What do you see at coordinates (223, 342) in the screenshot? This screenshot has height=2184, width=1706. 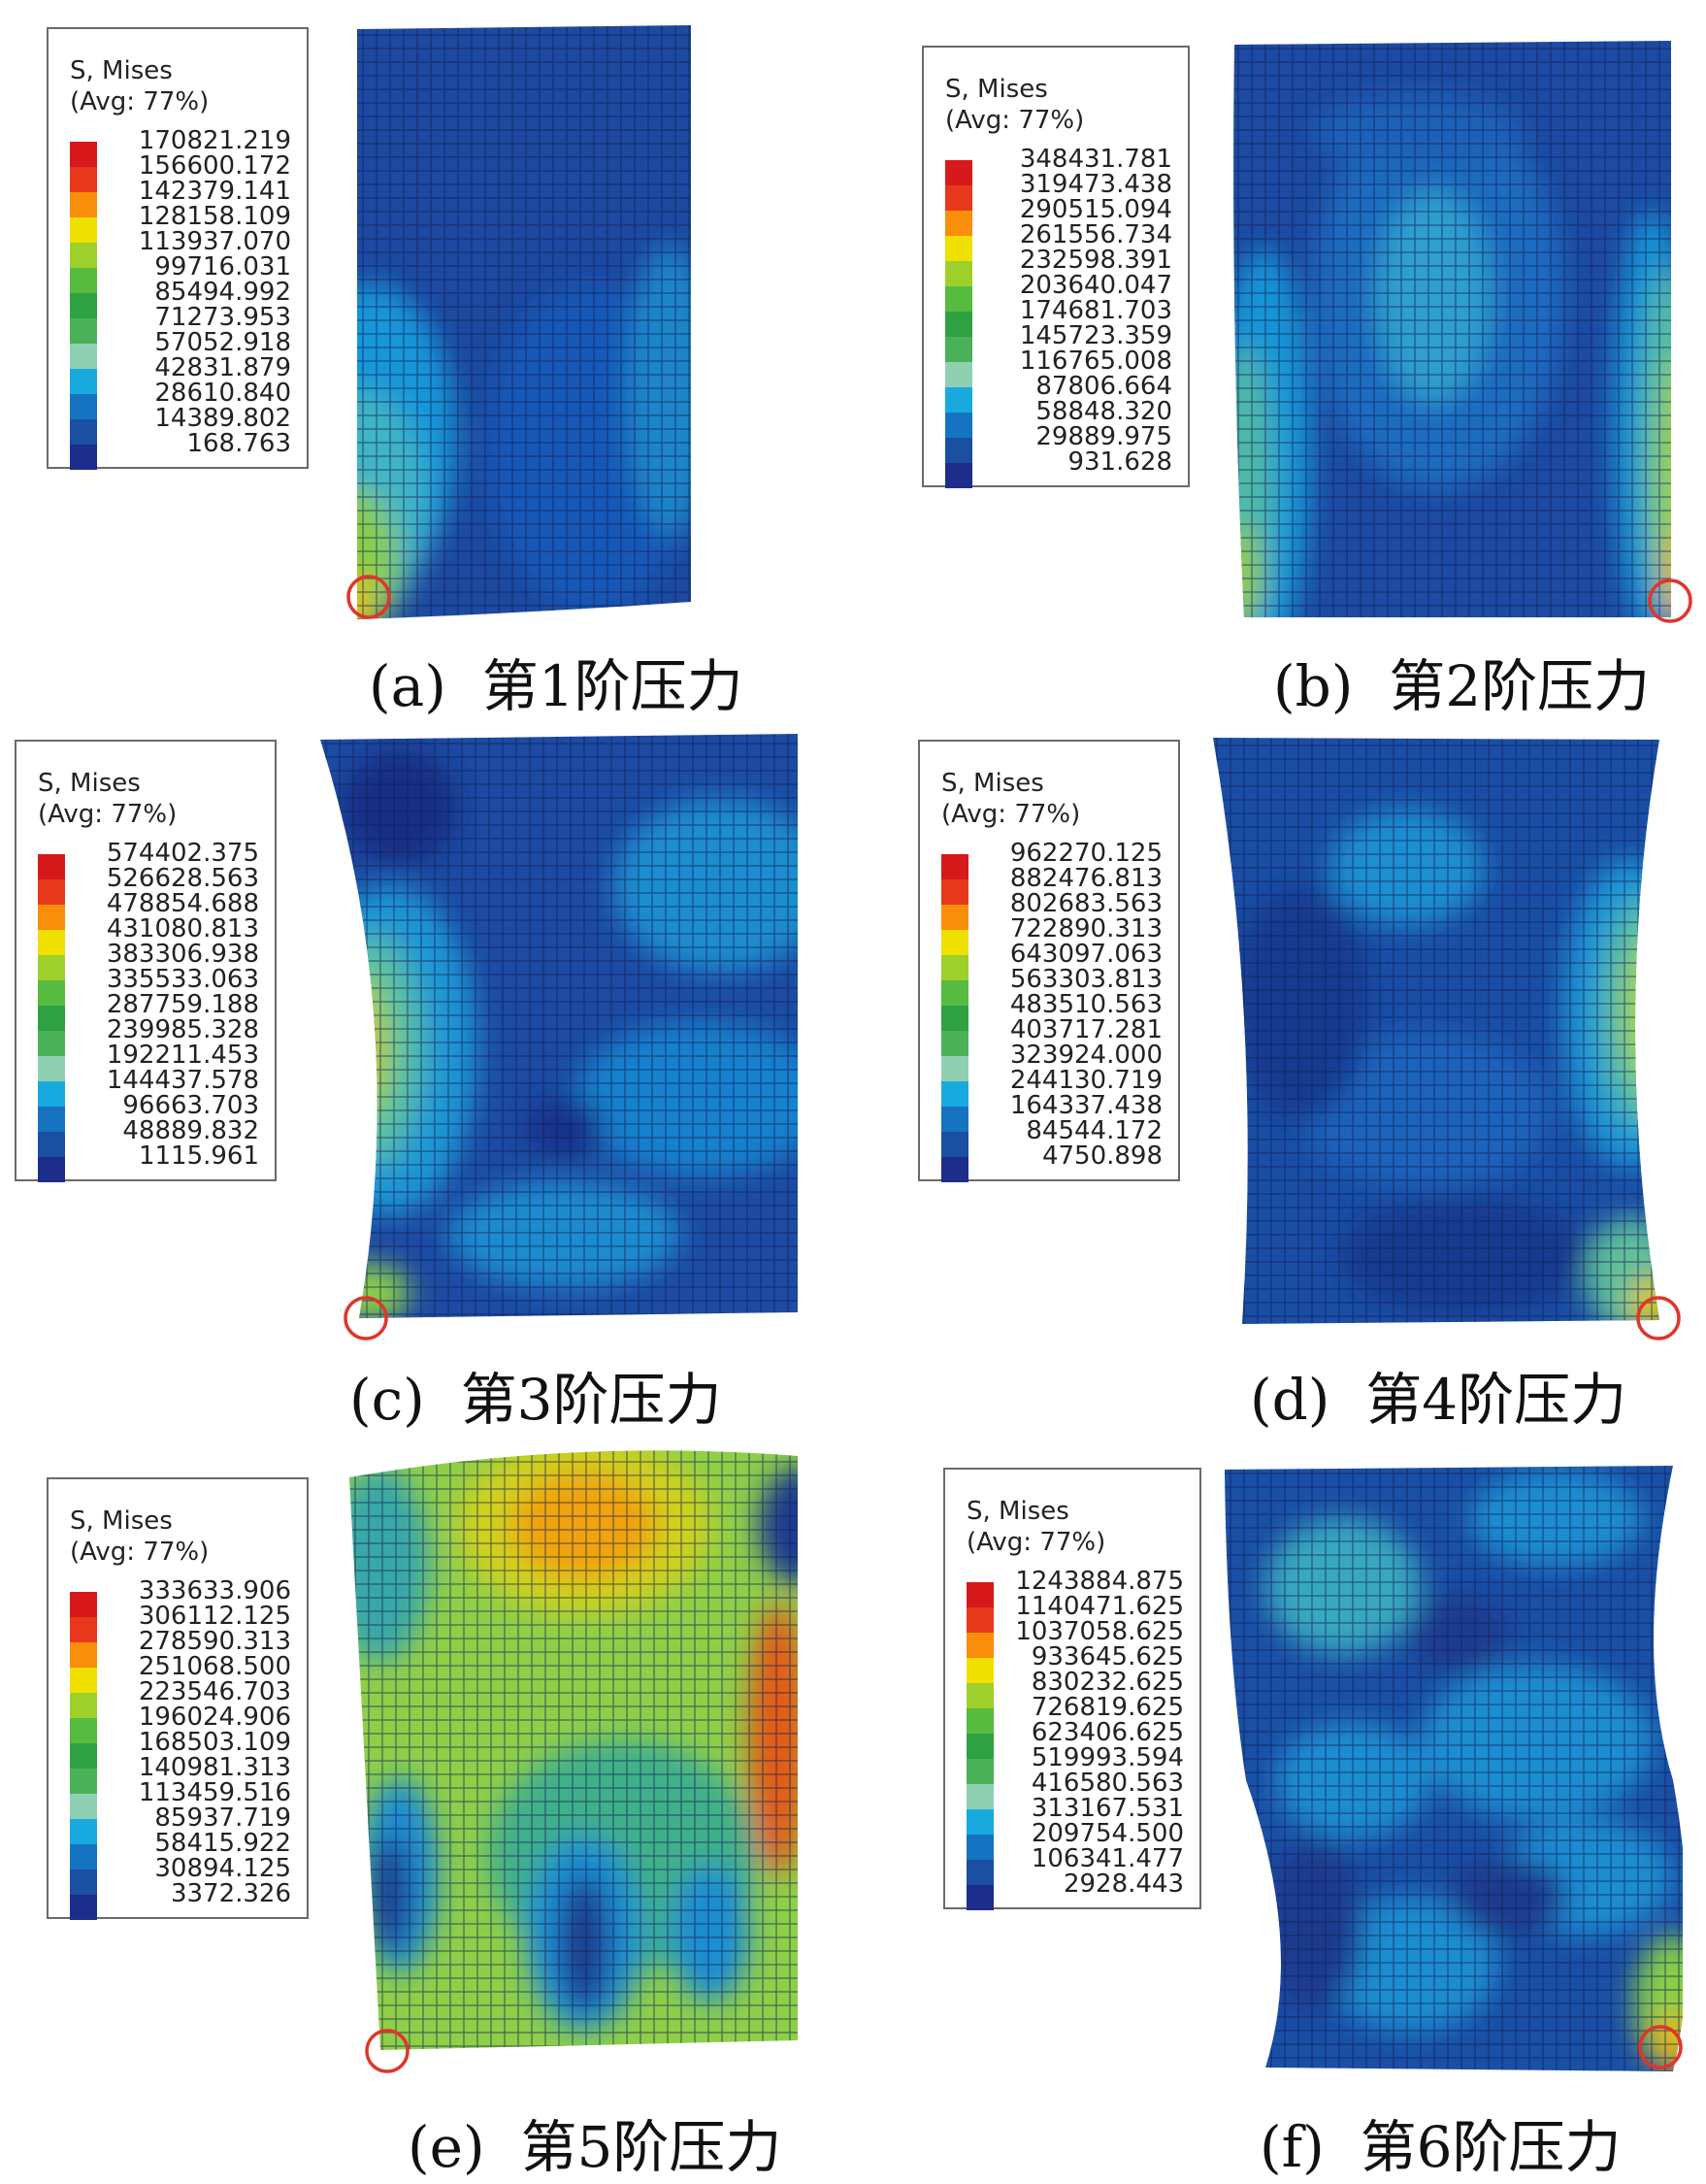 I see `legend-value: 57052.918` at bounding box center [223, 342].